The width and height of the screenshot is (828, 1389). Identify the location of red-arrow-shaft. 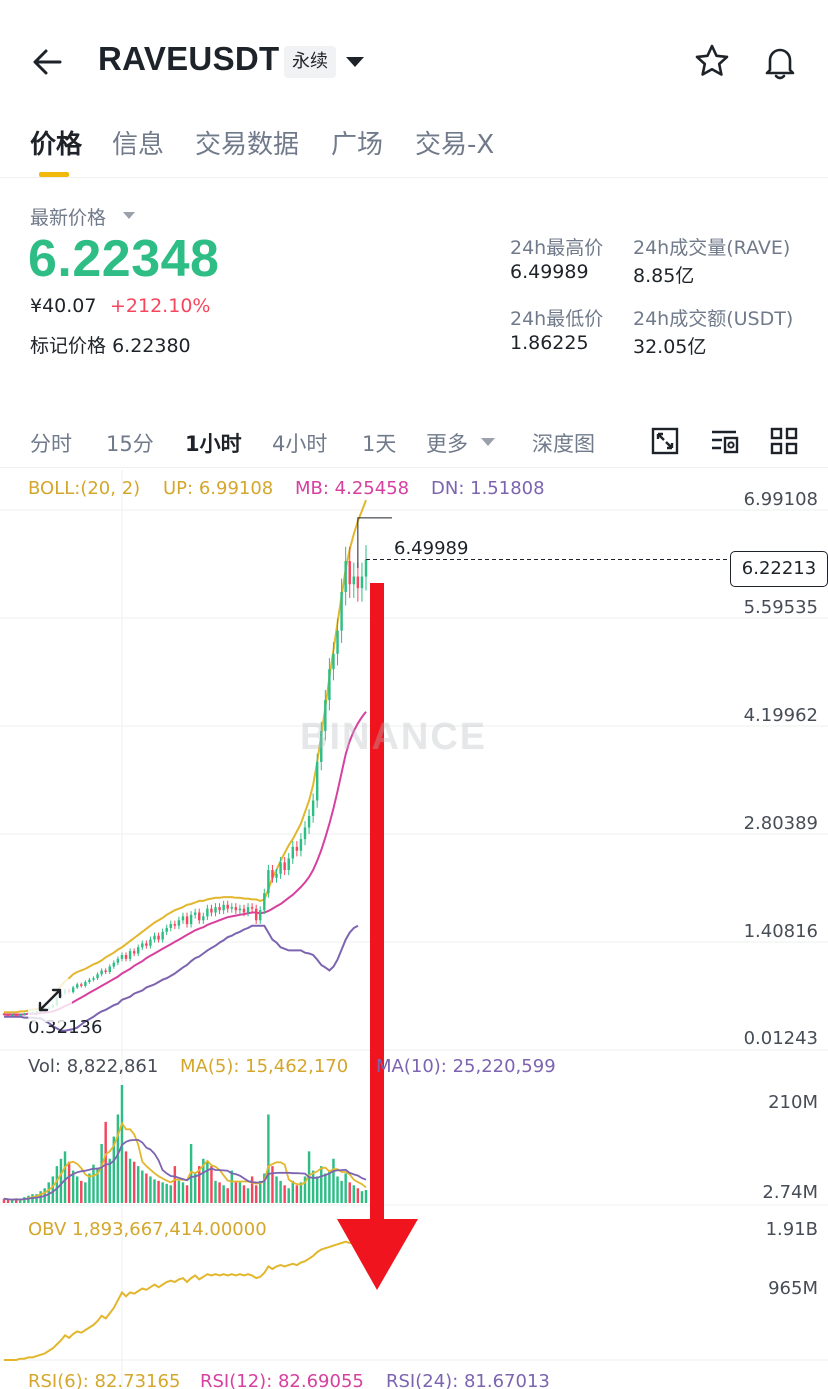
(377, 903).